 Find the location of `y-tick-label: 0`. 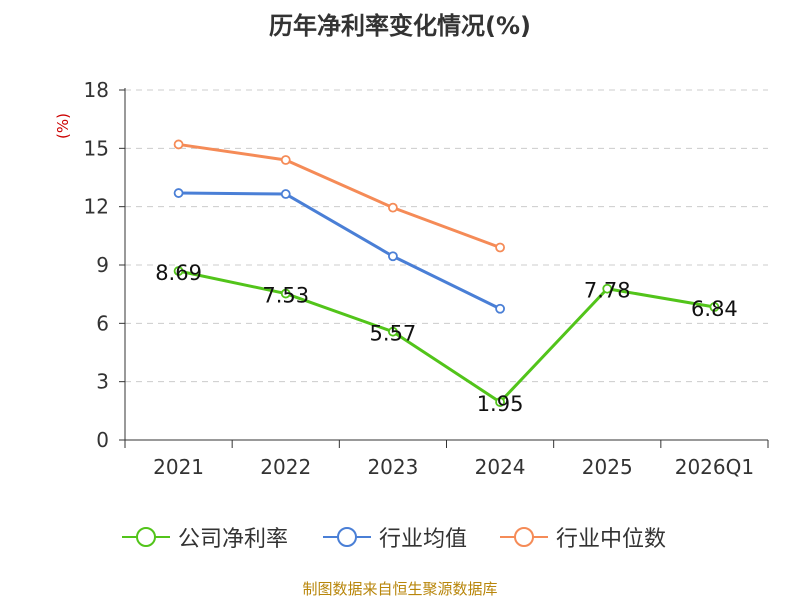

y-tick-label: 0 is located at coordinates (102, 440).